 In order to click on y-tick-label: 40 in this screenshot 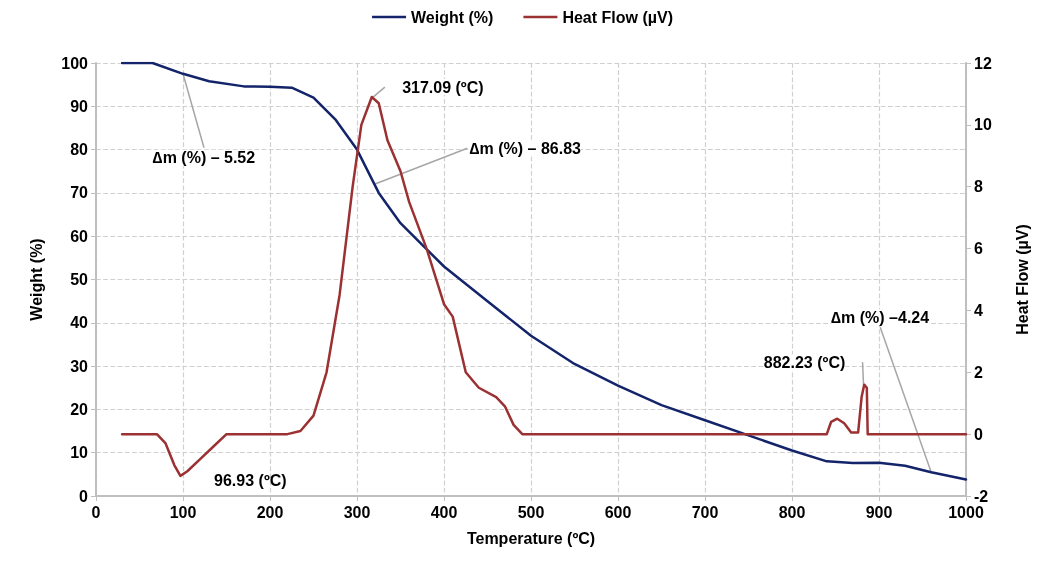, I will do `click(79, 323)`.